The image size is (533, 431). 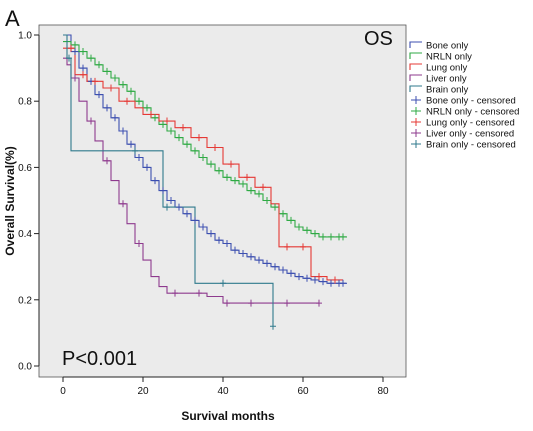 I want to click on y-tick-label: 0.0, so click(x=25, y=367).